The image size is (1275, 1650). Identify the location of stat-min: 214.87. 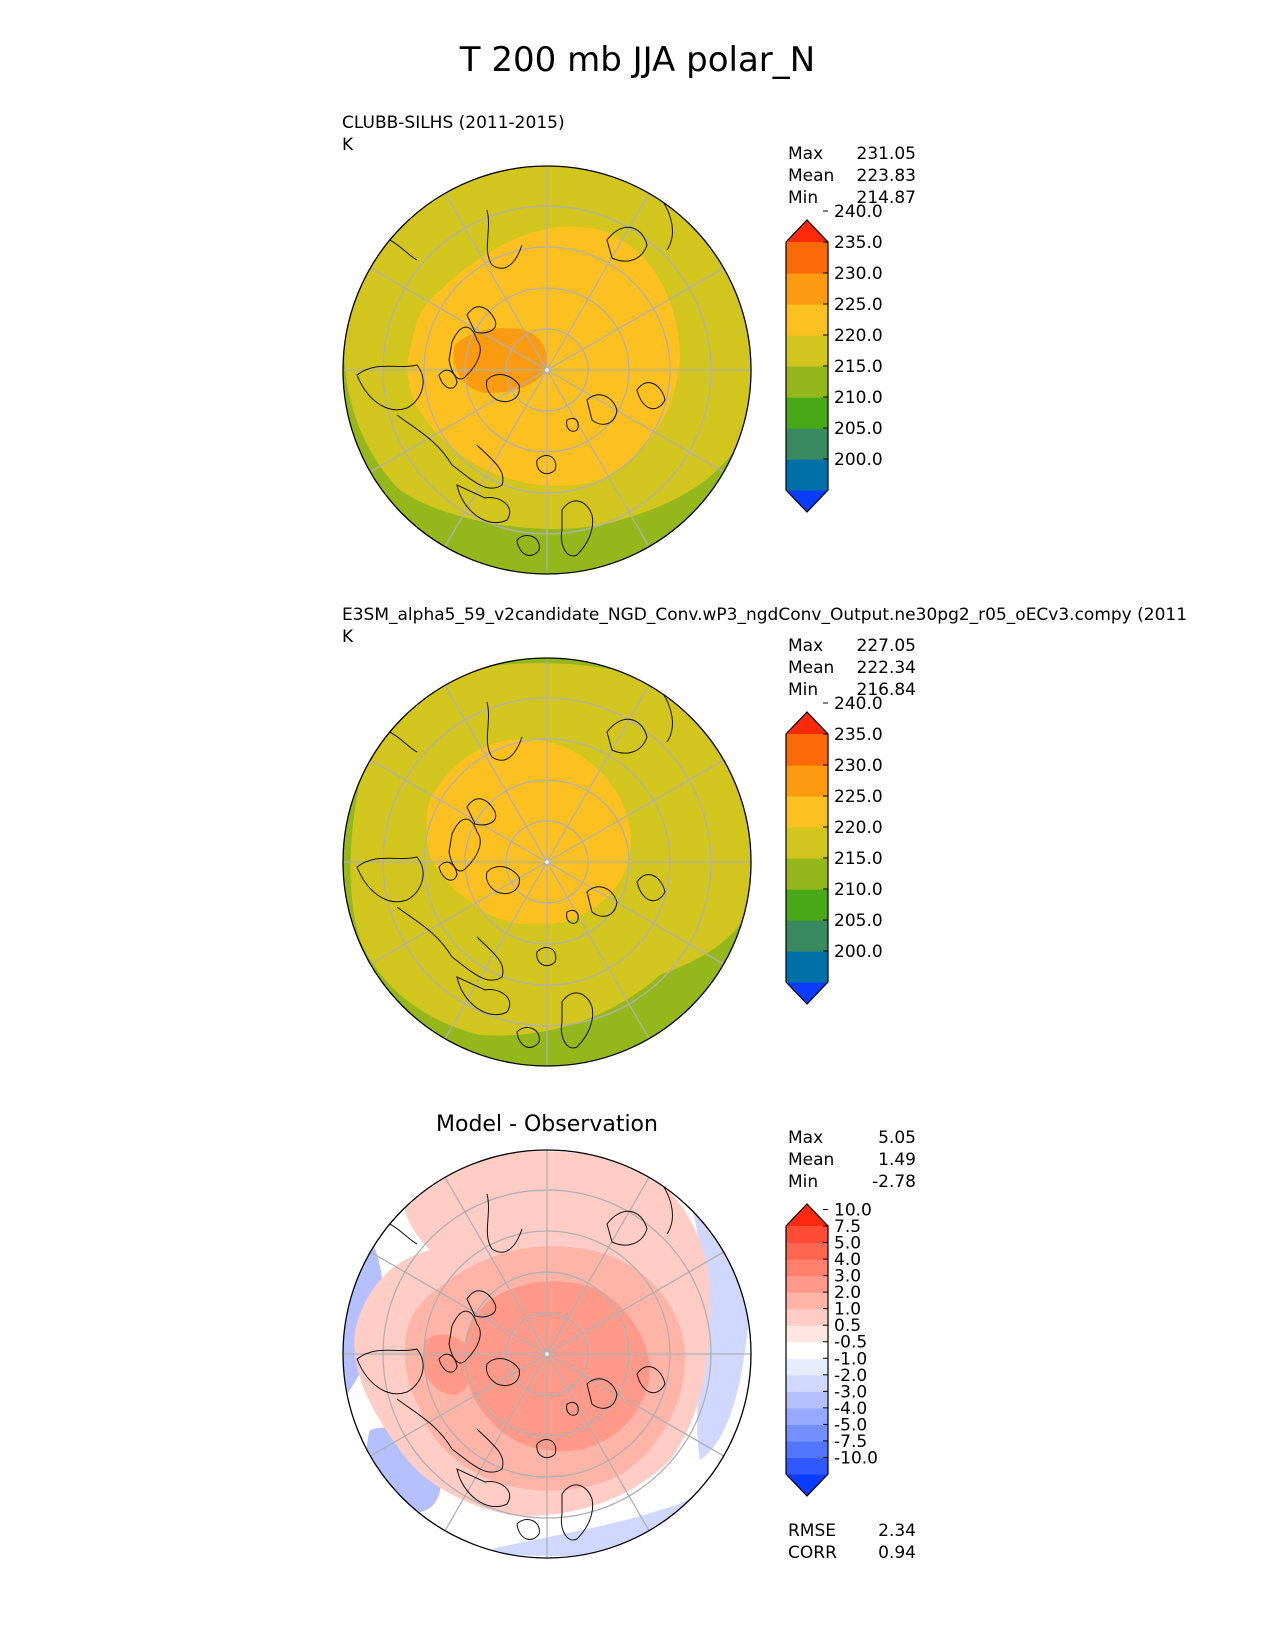
(886, 198).